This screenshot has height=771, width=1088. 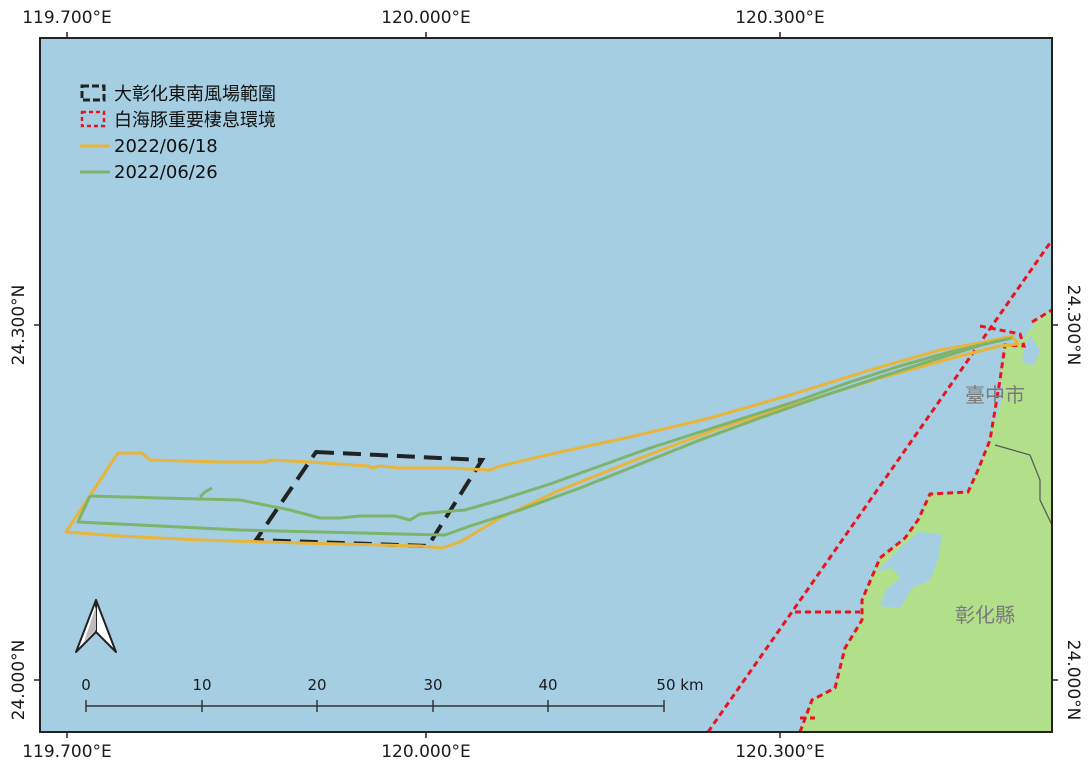 I want to click on county-boundary, so click(x=1023, y=485).